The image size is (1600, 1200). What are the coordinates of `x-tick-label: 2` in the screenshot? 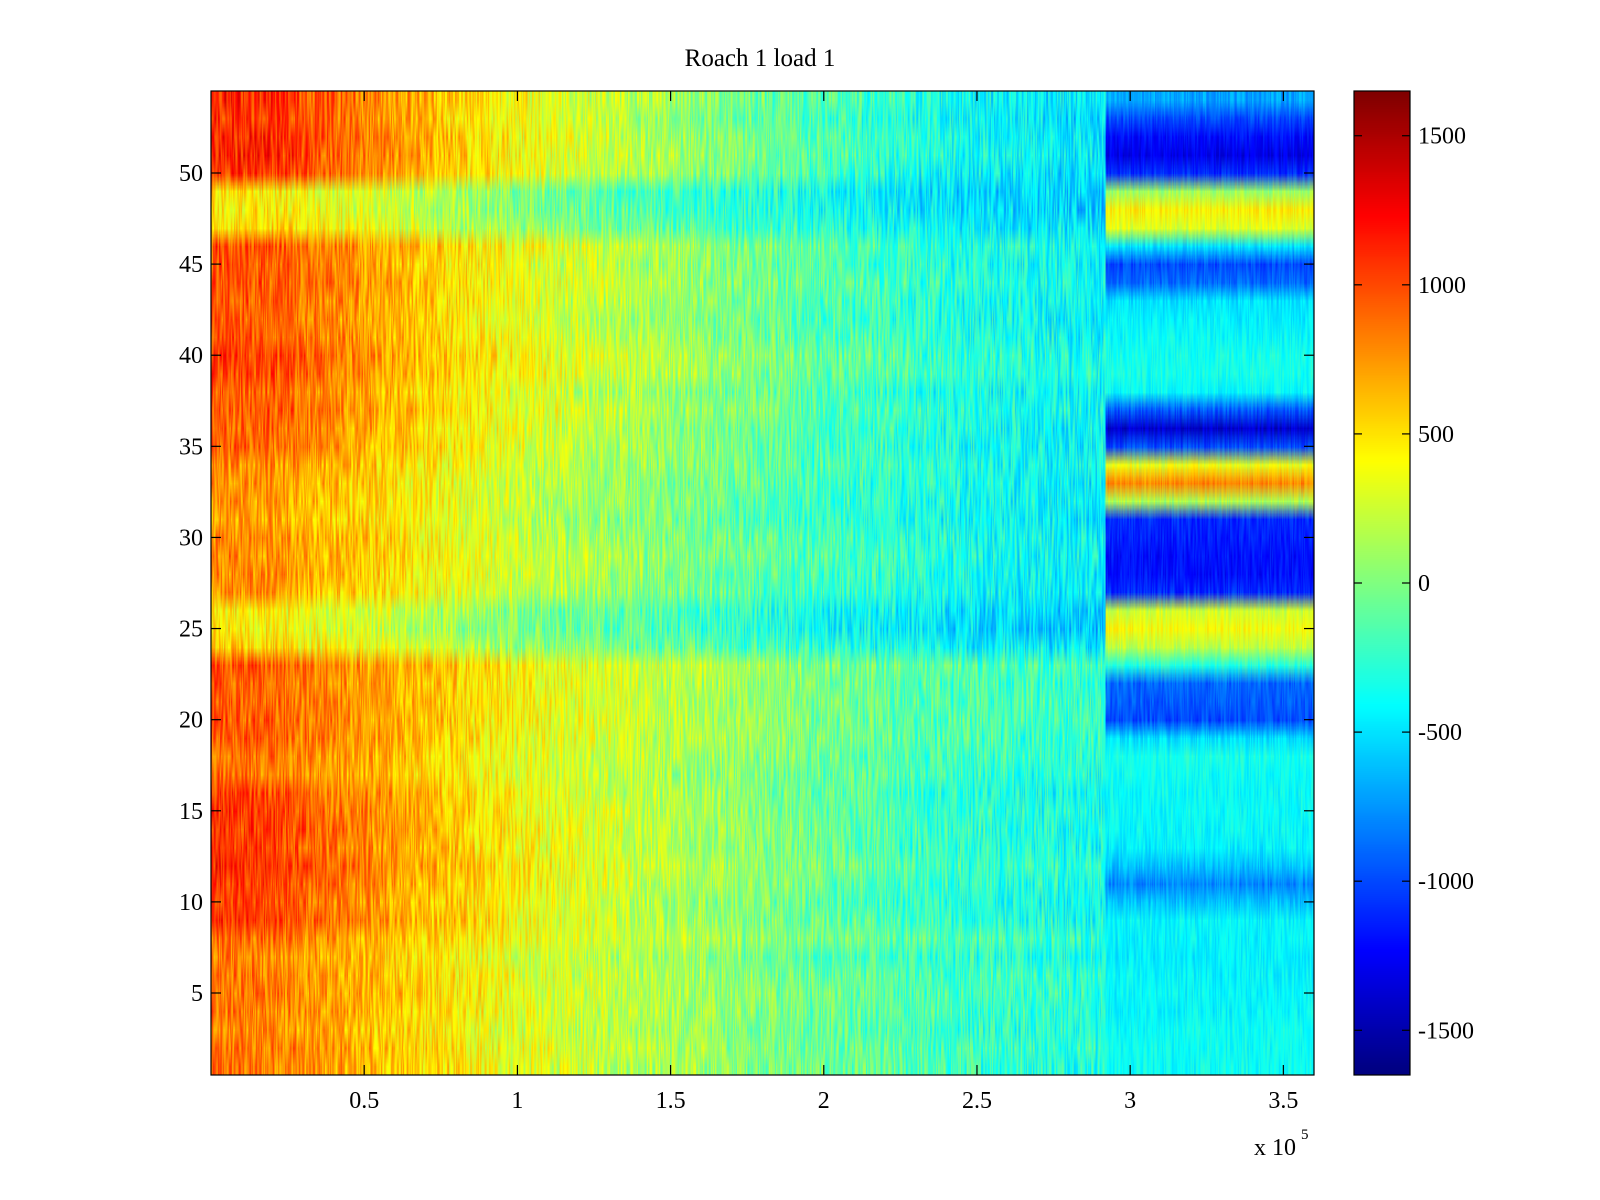 It's located at (824, 1101).